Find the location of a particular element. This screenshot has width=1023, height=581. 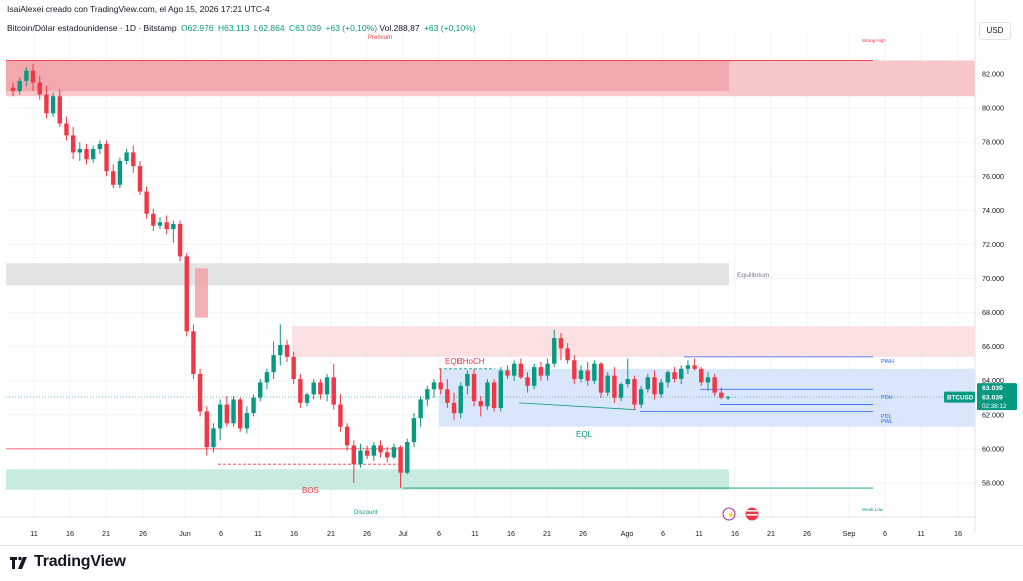

currency-selector: USD is located at coordinates (995, 31).